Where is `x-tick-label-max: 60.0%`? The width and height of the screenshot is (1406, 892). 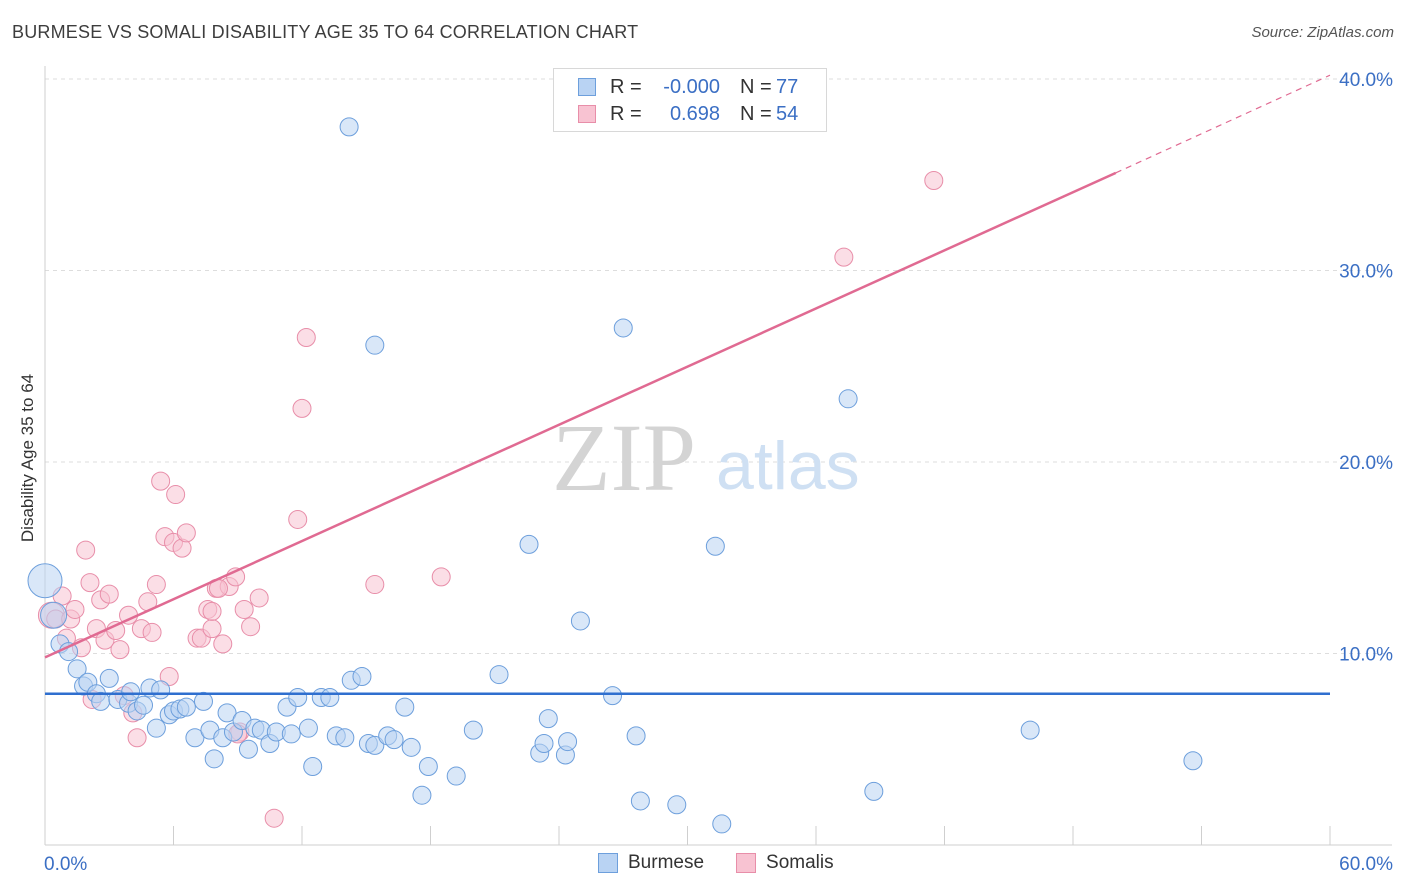
x-tick-label-max: 60.0% is located at coordinates (1366, 864).